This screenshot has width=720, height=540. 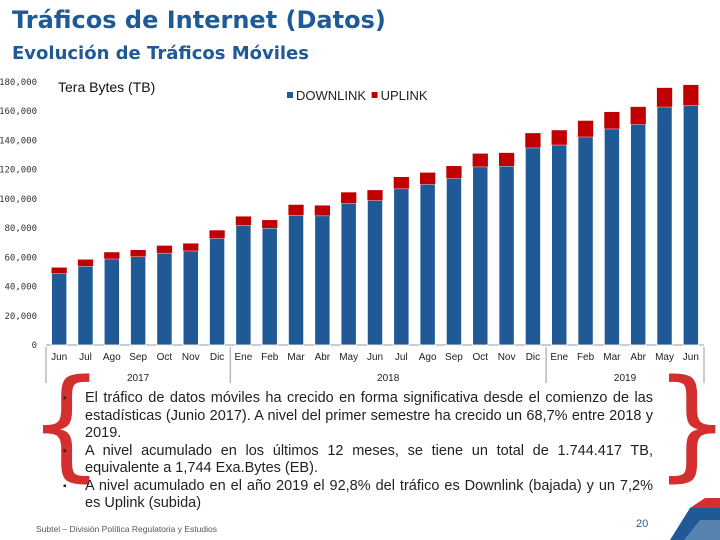 I want to click on y-tick-label: 40,000, so click(x=20, y=288).